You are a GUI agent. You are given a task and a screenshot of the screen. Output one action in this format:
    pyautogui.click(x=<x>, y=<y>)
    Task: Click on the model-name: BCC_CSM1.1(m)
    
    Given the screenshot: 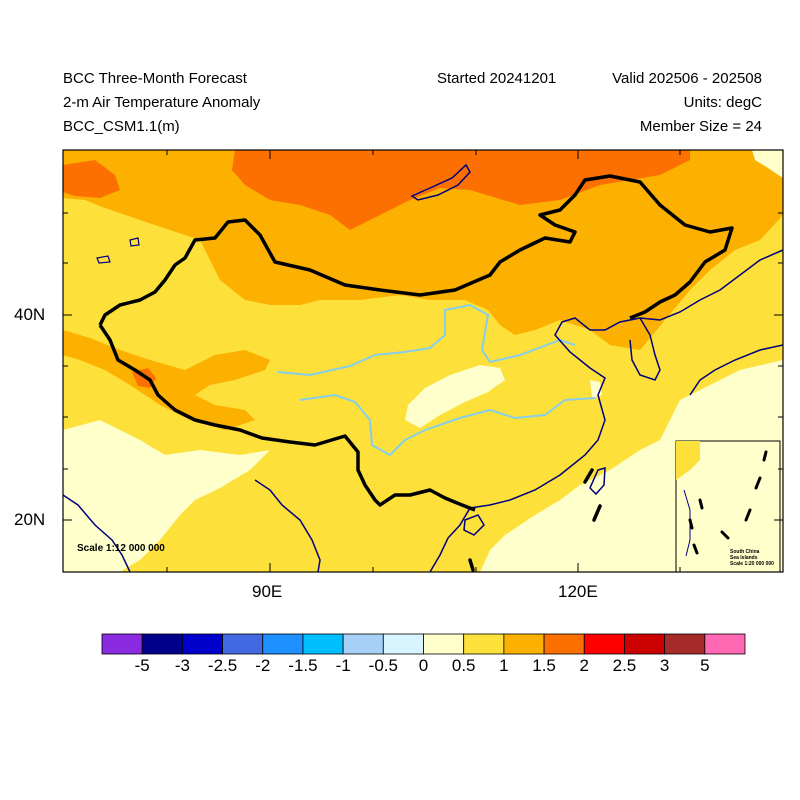 What is the action you would take?
    pyautogui.click(x=121, y=126)
    